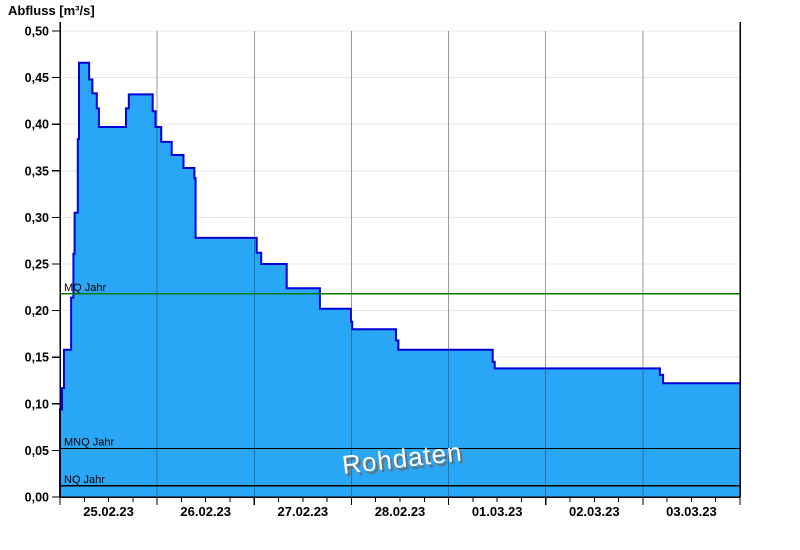 This screenshot has height=550, width=800. I want to click on x-day-label: 02.03.23, so click(594, 511).